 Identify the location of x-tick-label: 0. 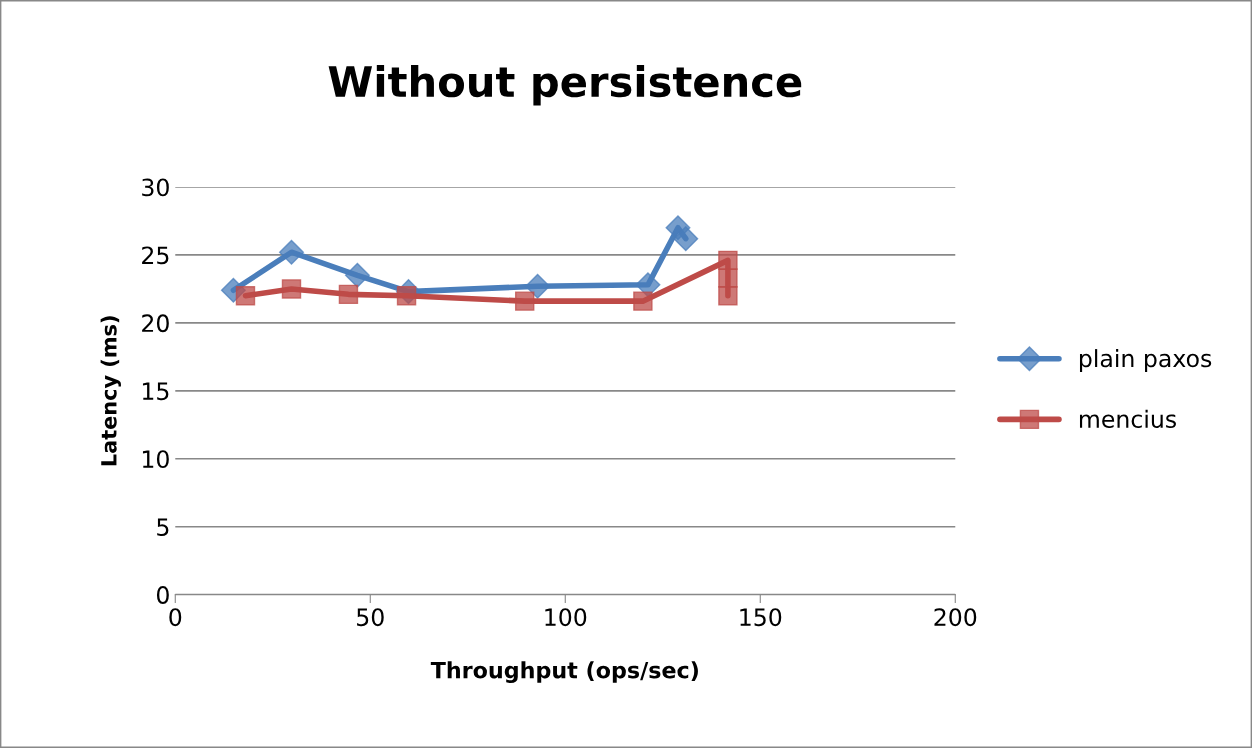
(175, 617).